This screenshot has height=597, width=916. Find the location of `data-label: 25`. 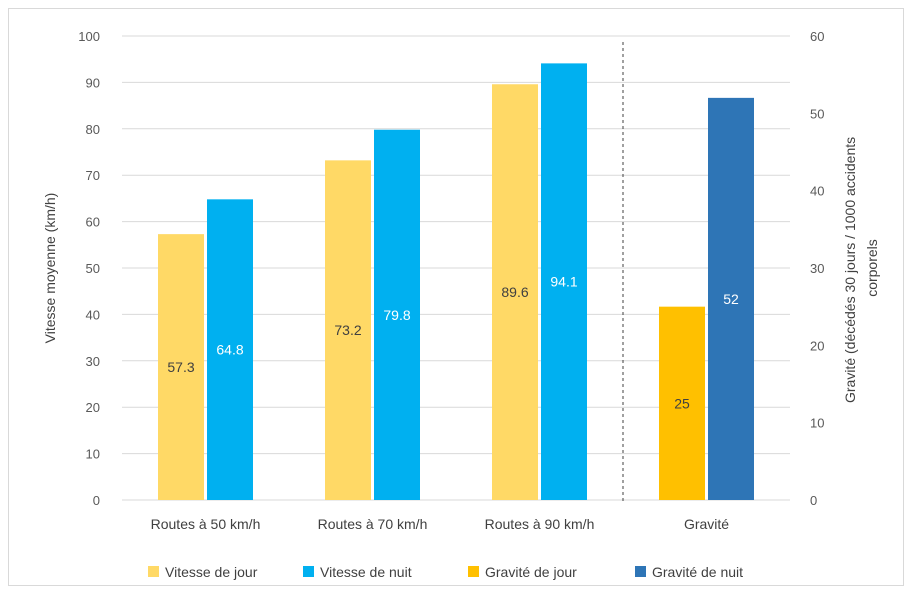

data-label: 25 is located at coordinates (682, 403).